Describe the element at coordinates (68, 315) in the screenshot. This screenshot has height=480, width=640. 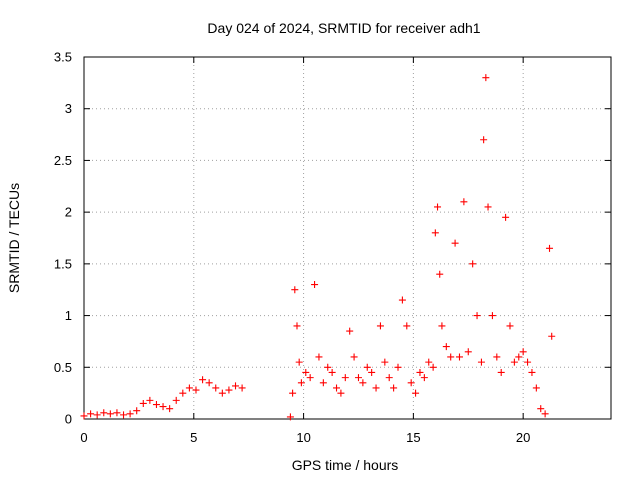
I see `y-tick-label: 1` at that location.